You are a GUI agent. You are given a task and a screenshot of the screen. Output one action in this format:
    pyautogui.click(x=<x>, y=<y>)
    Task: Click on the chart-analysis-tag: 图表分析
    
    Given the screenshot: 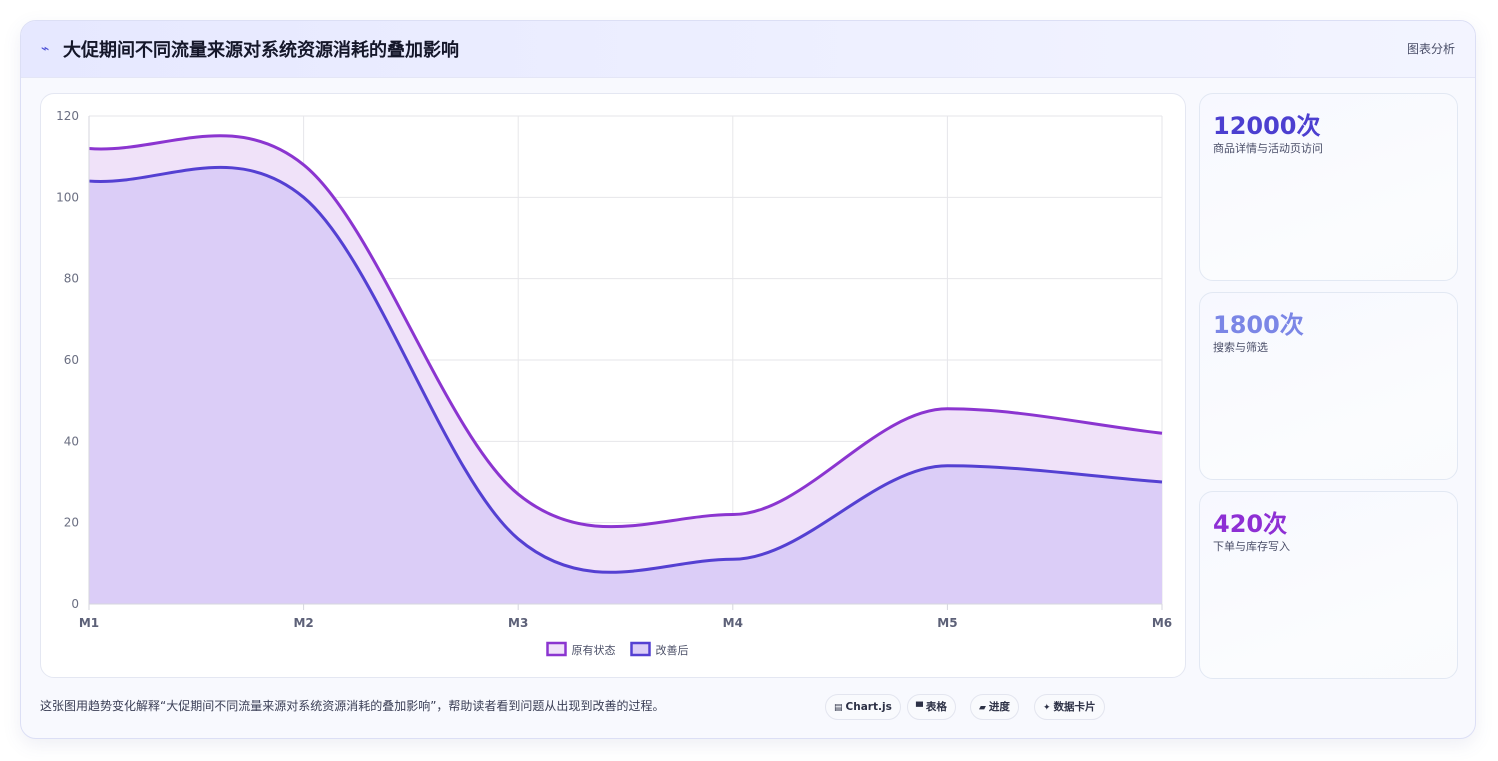 What is the action you would take?
    pyautogui.click(x=1430, y=49)
    